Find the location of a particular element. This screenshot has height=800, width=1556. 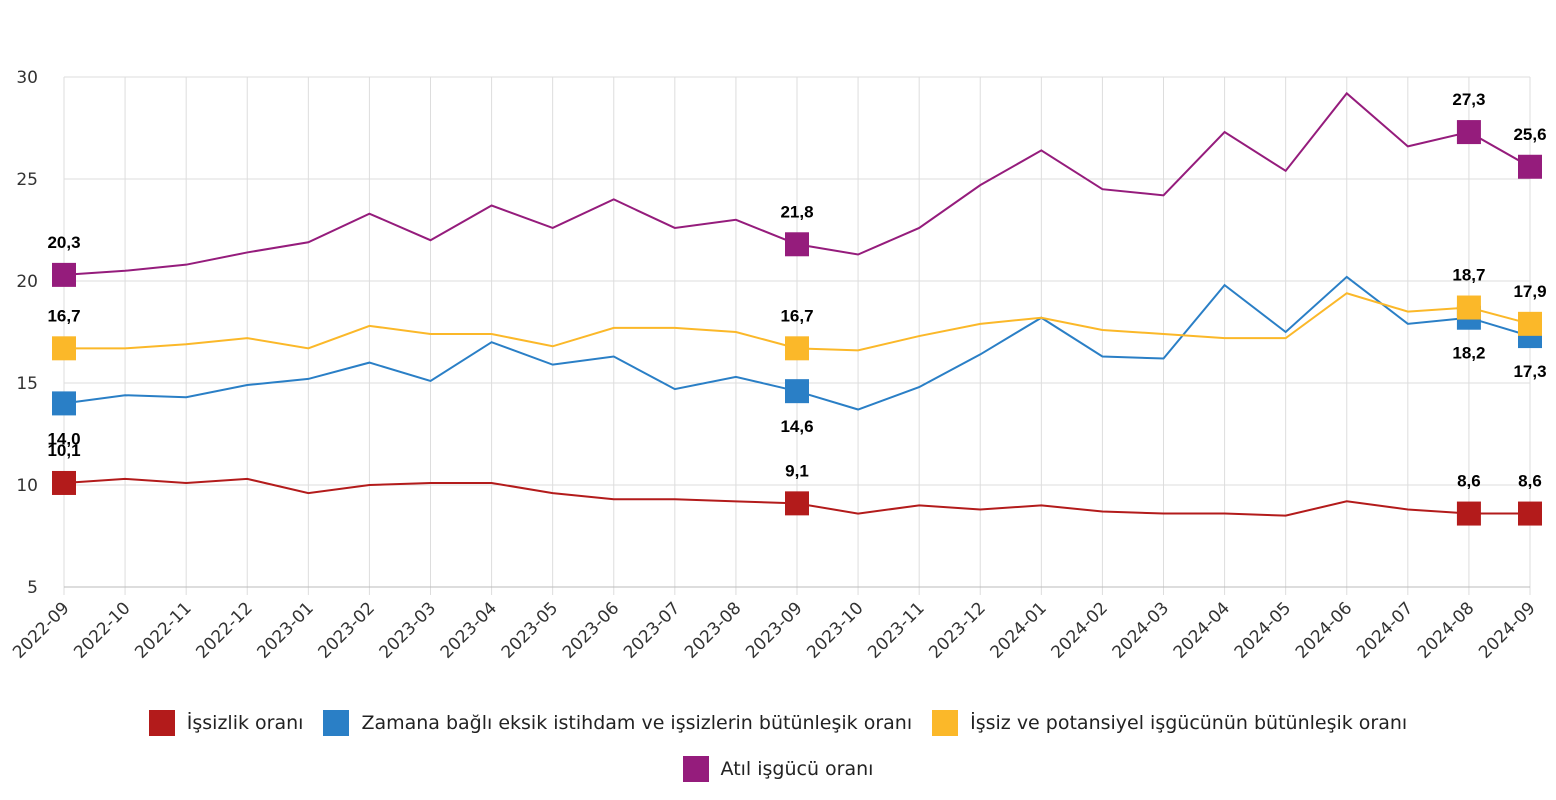

legend-label: Atıl işgücü oranı is located at coordinates (797, 769).